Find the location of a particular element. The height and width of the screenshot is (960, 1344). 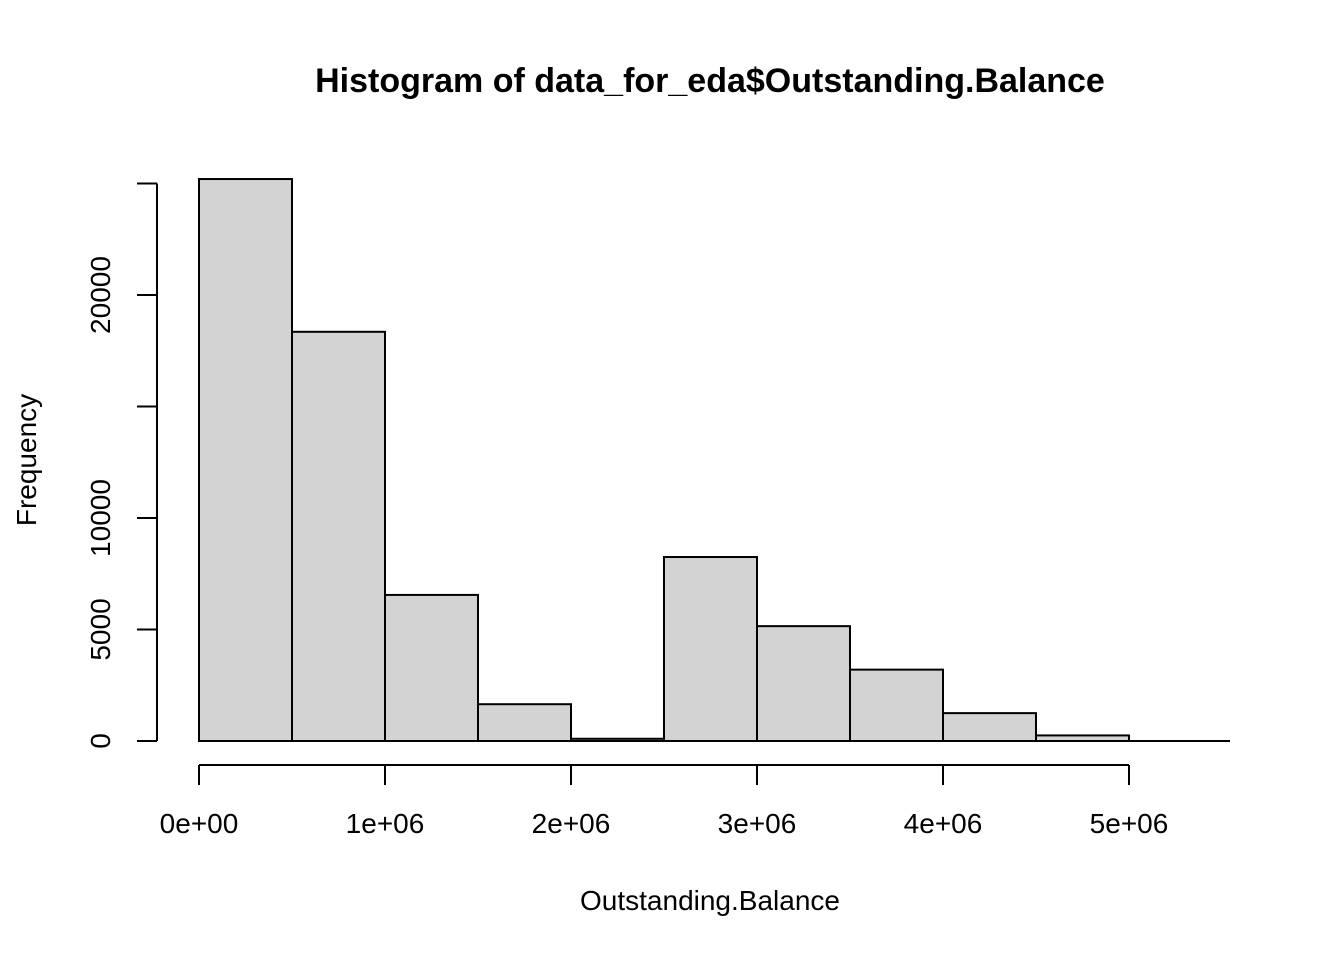

y-tick-label-4: 20000 is located at coordinates (100, 295).